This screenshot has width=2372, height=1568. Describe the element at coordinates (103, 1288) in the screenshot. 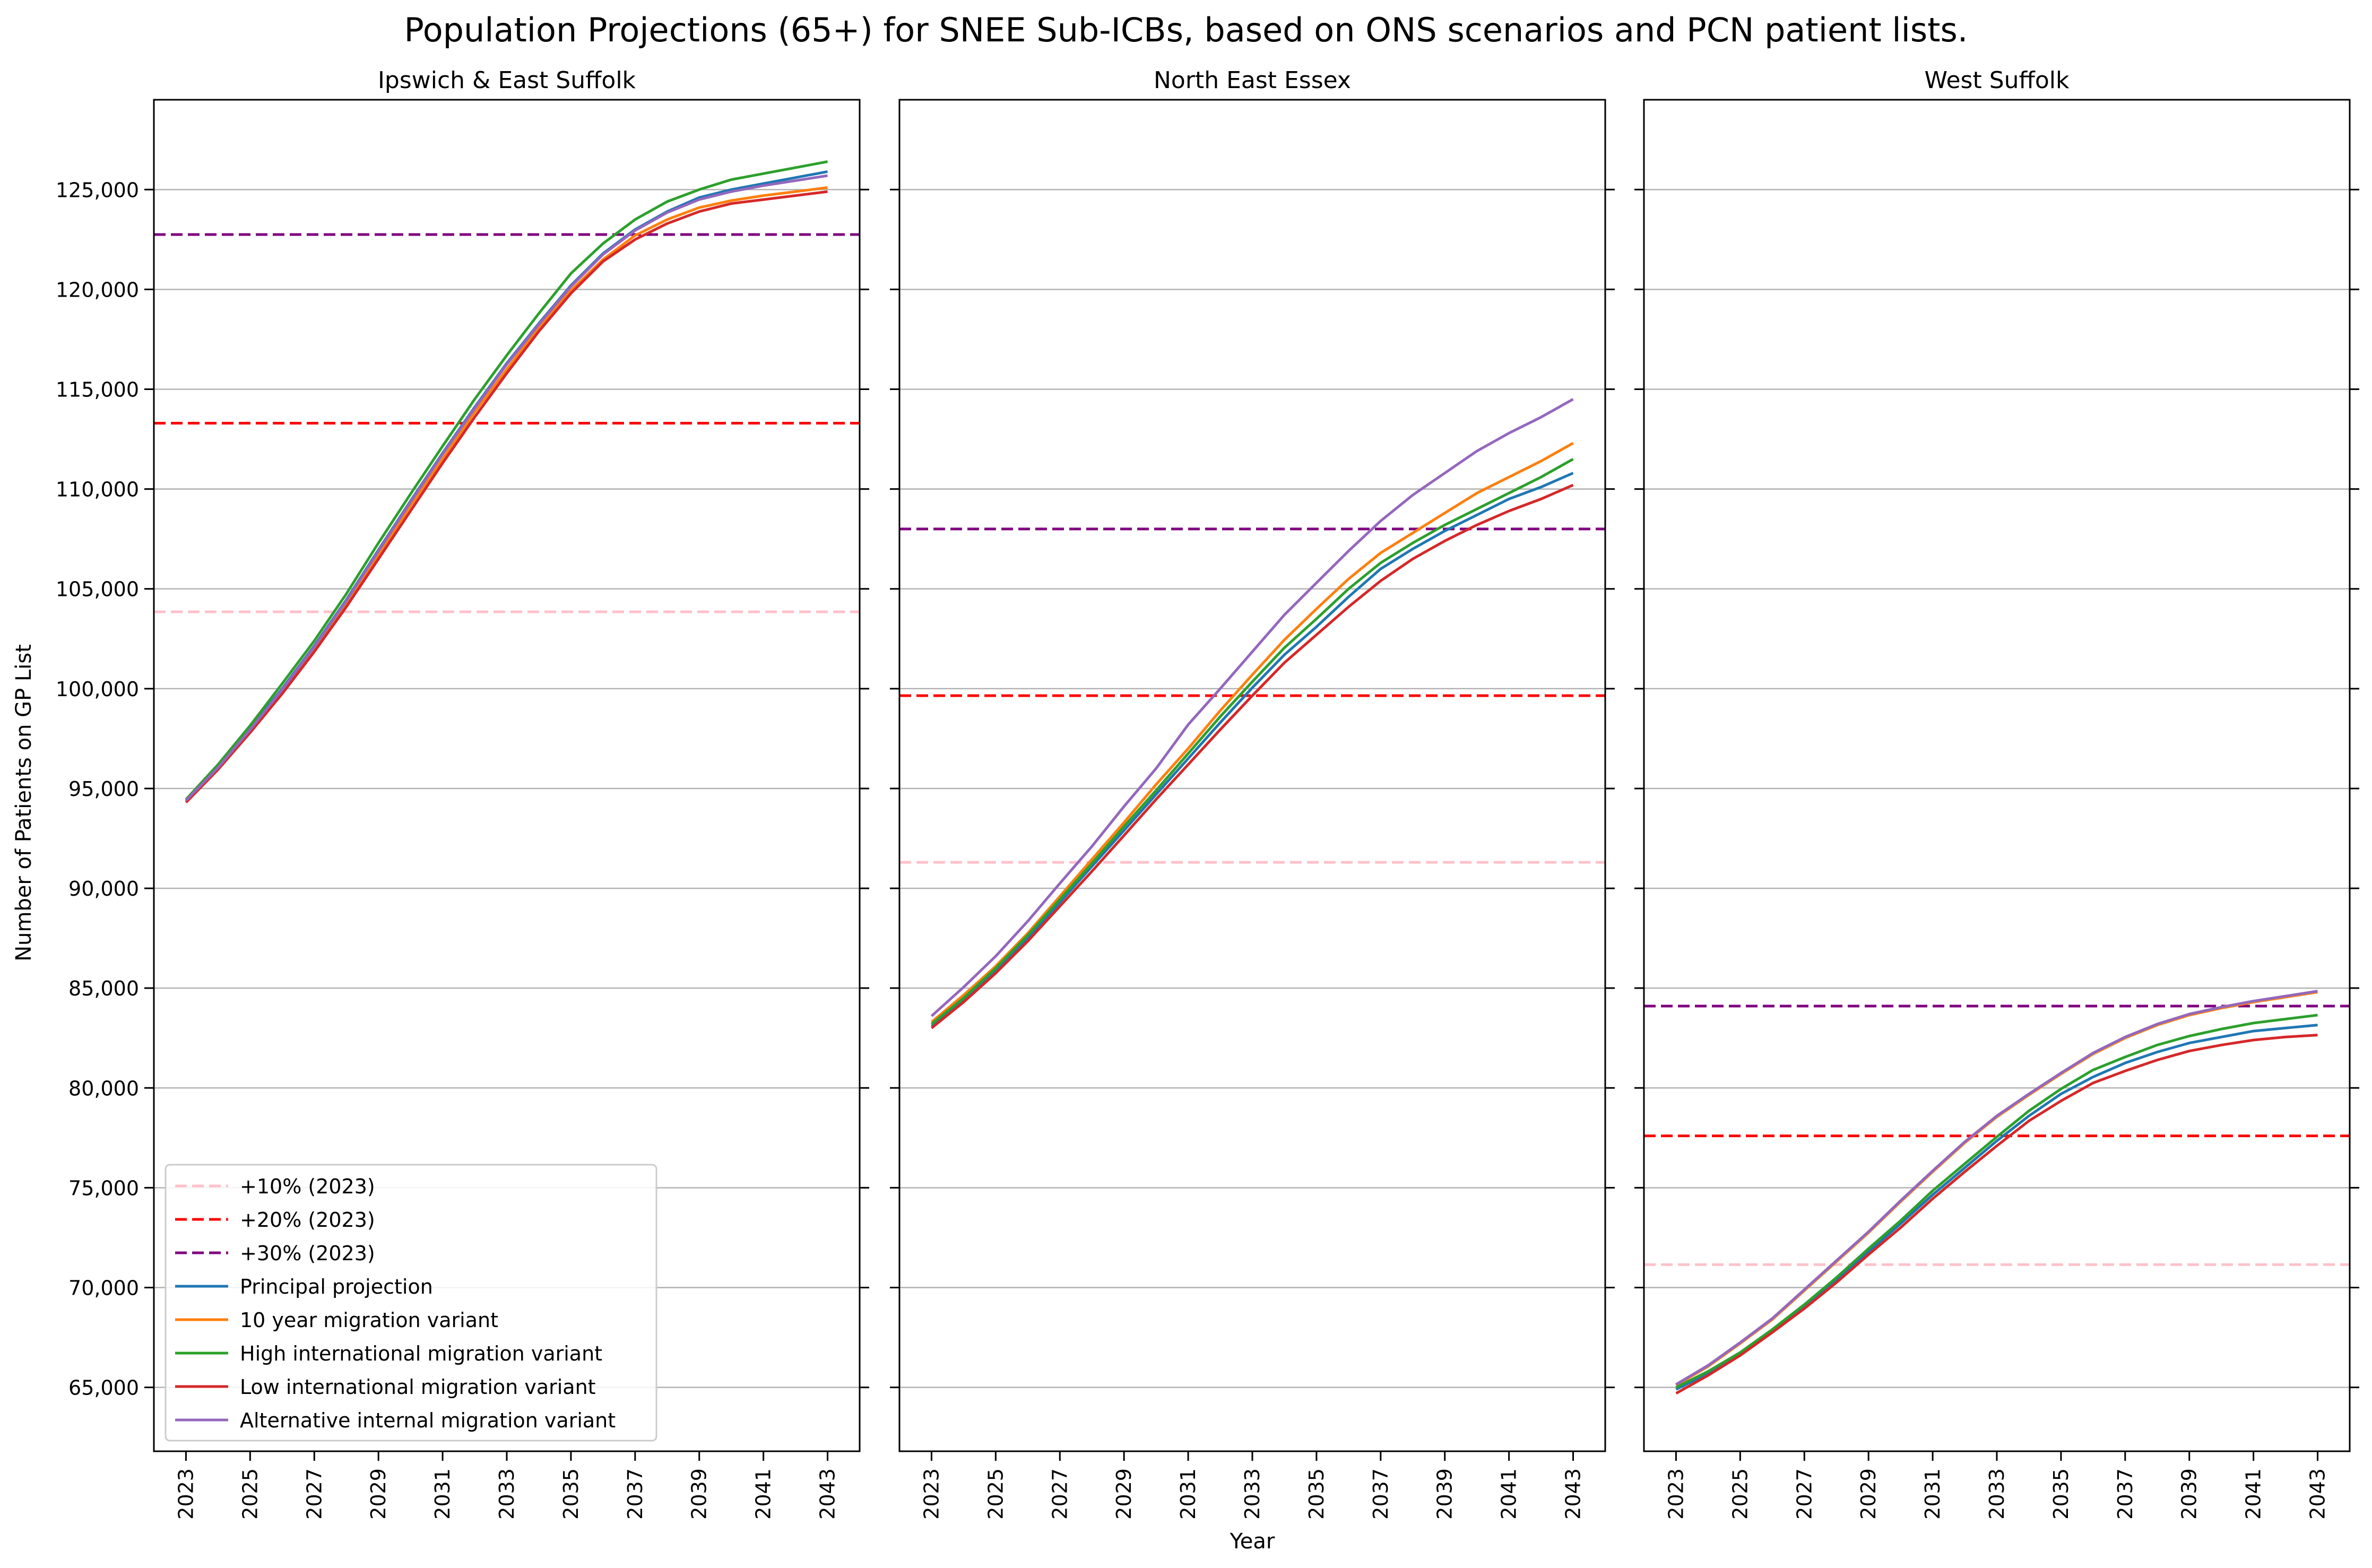

I see `y-tick-label: 70,000` at that location.